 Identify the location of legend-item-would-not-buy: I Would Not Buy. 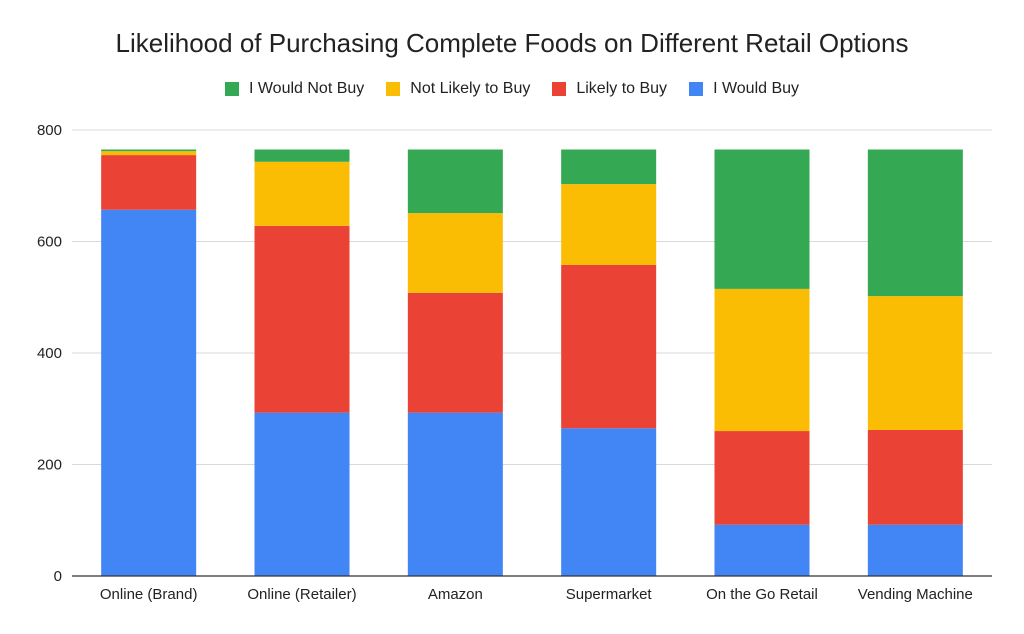
(294, 89).